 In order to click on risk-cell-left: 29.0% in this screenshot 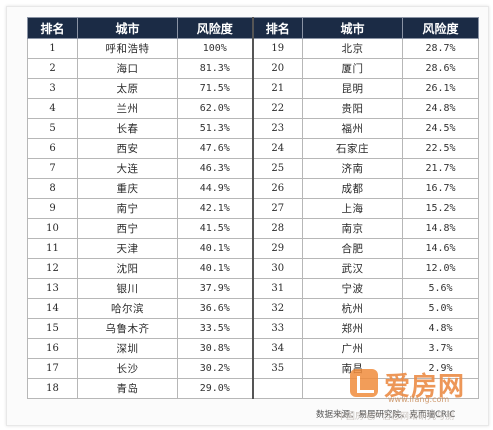, I will do `click(215, 388)`.